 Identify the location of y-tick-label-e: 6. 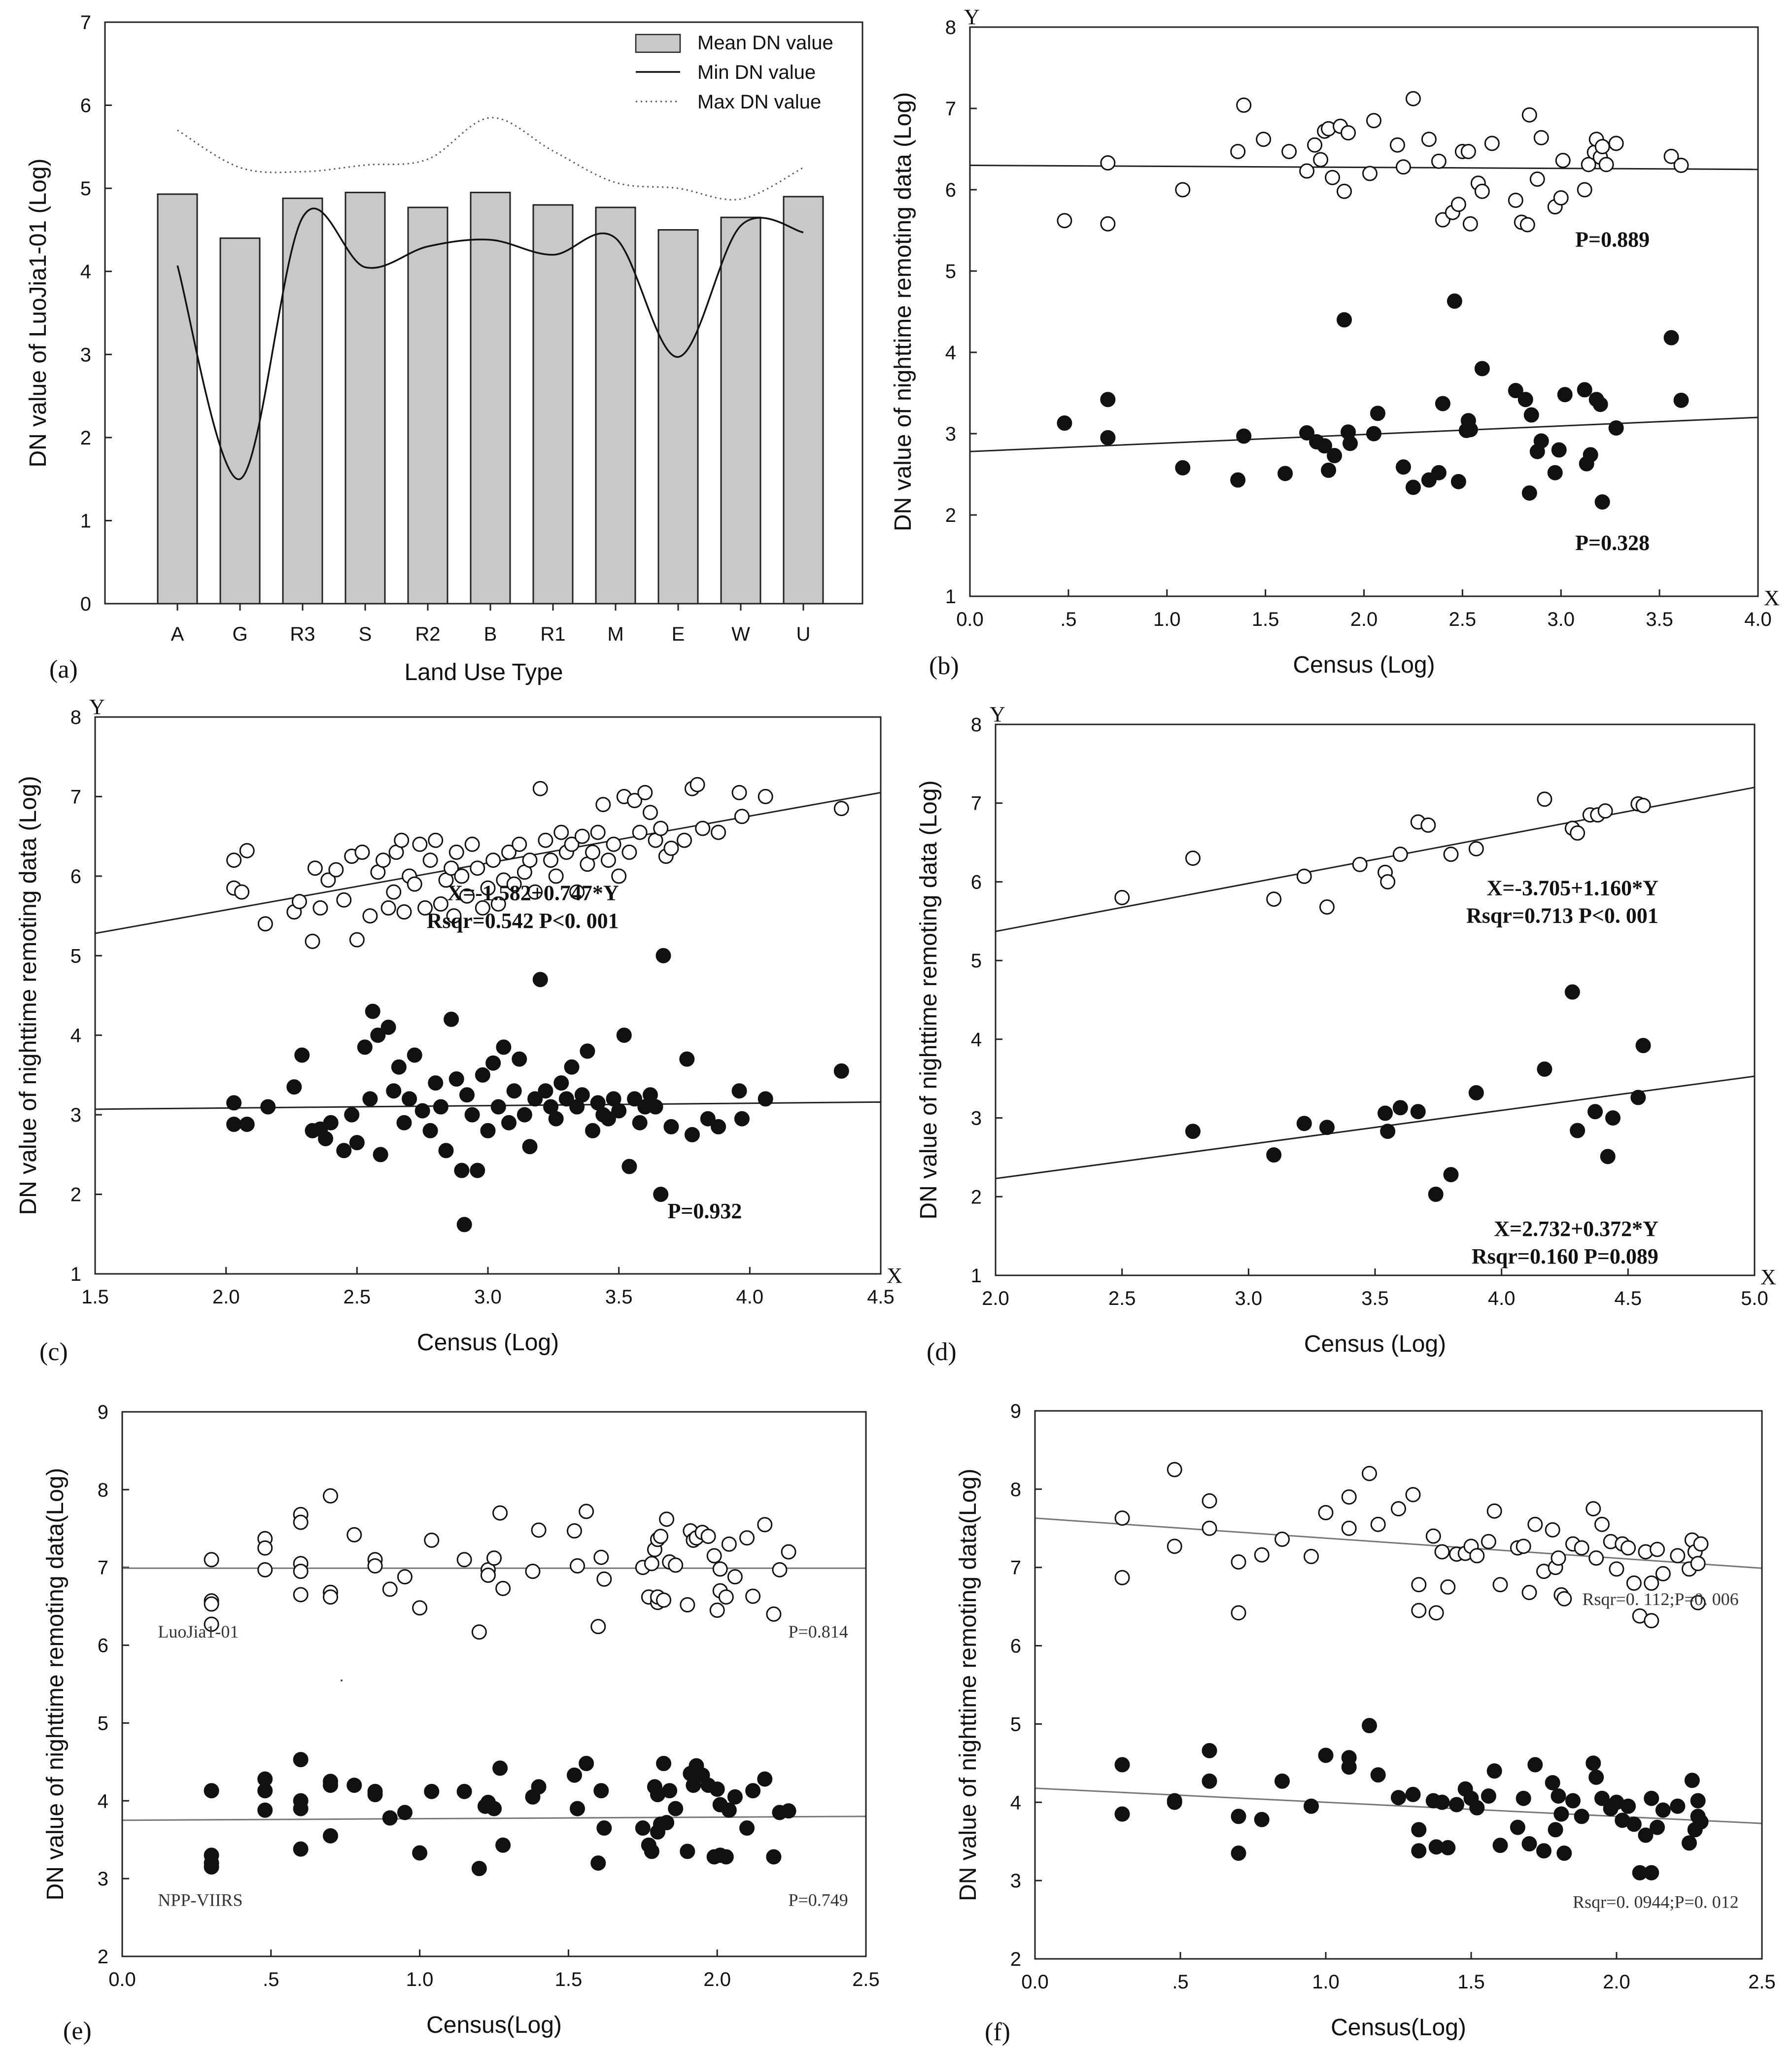
(103, 1646).